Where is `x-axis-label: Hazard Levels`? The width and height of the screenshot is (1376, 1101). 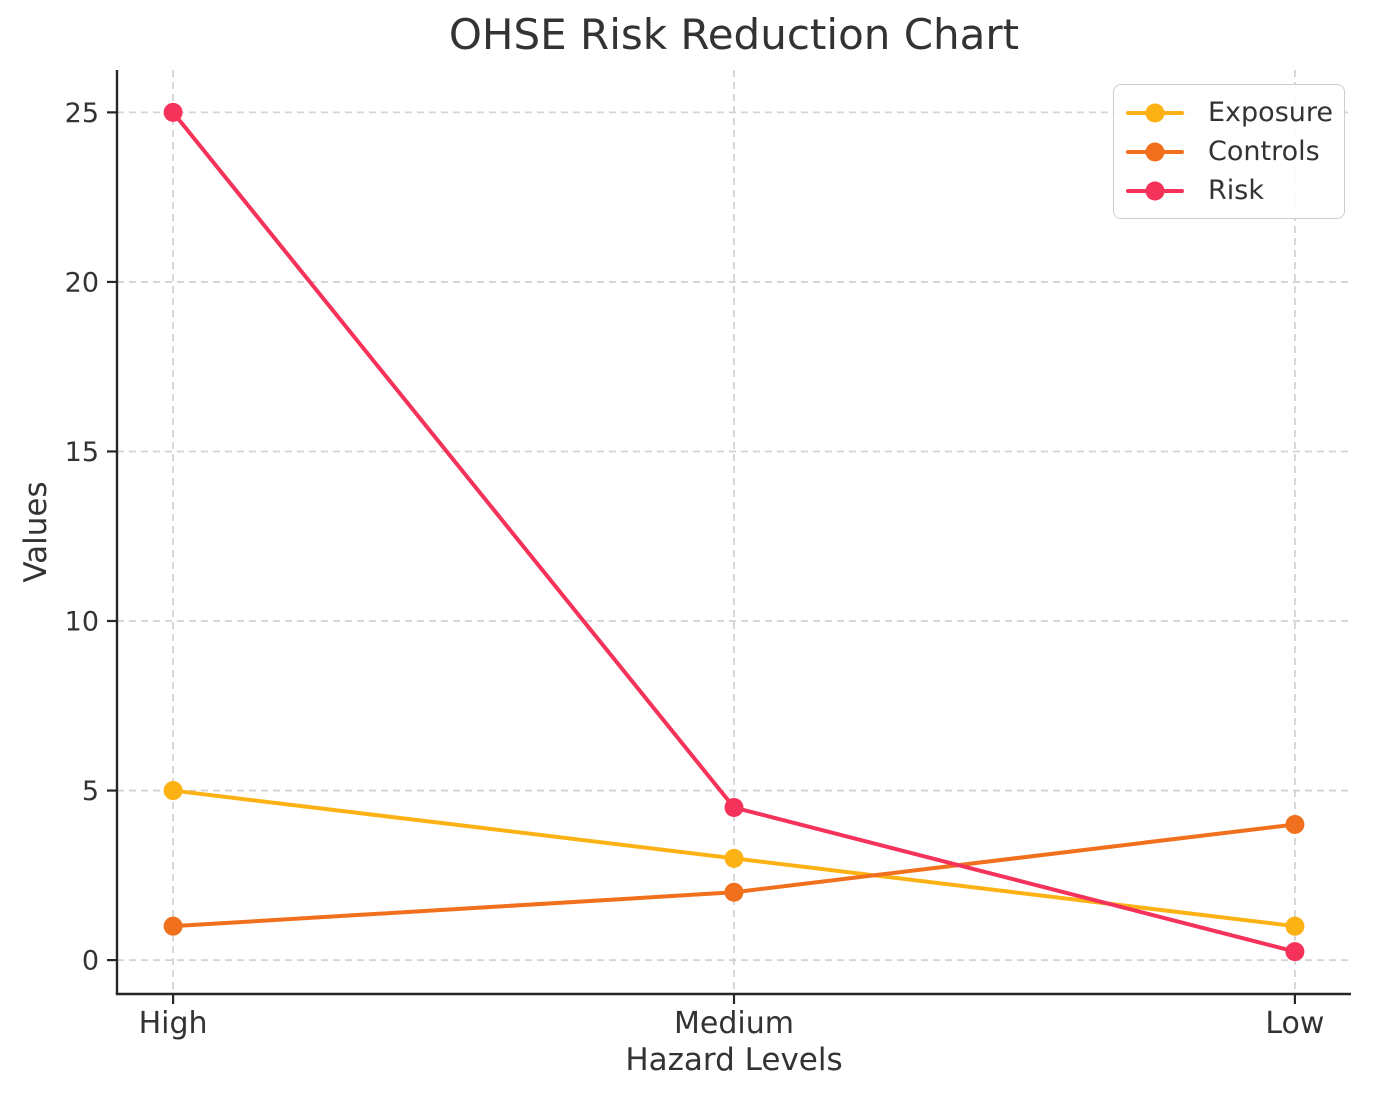
x-axis-label: Hazard Levels is located at coordinates (734, 1060).